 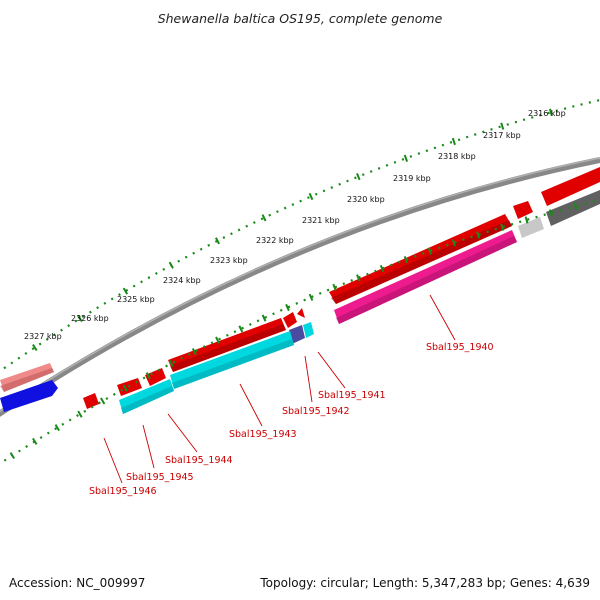 What do you see at coordinates (275, 240) in the screenshot?
I see `scale-label-2322: 2322 kbp` at bounding box center [275, 240].